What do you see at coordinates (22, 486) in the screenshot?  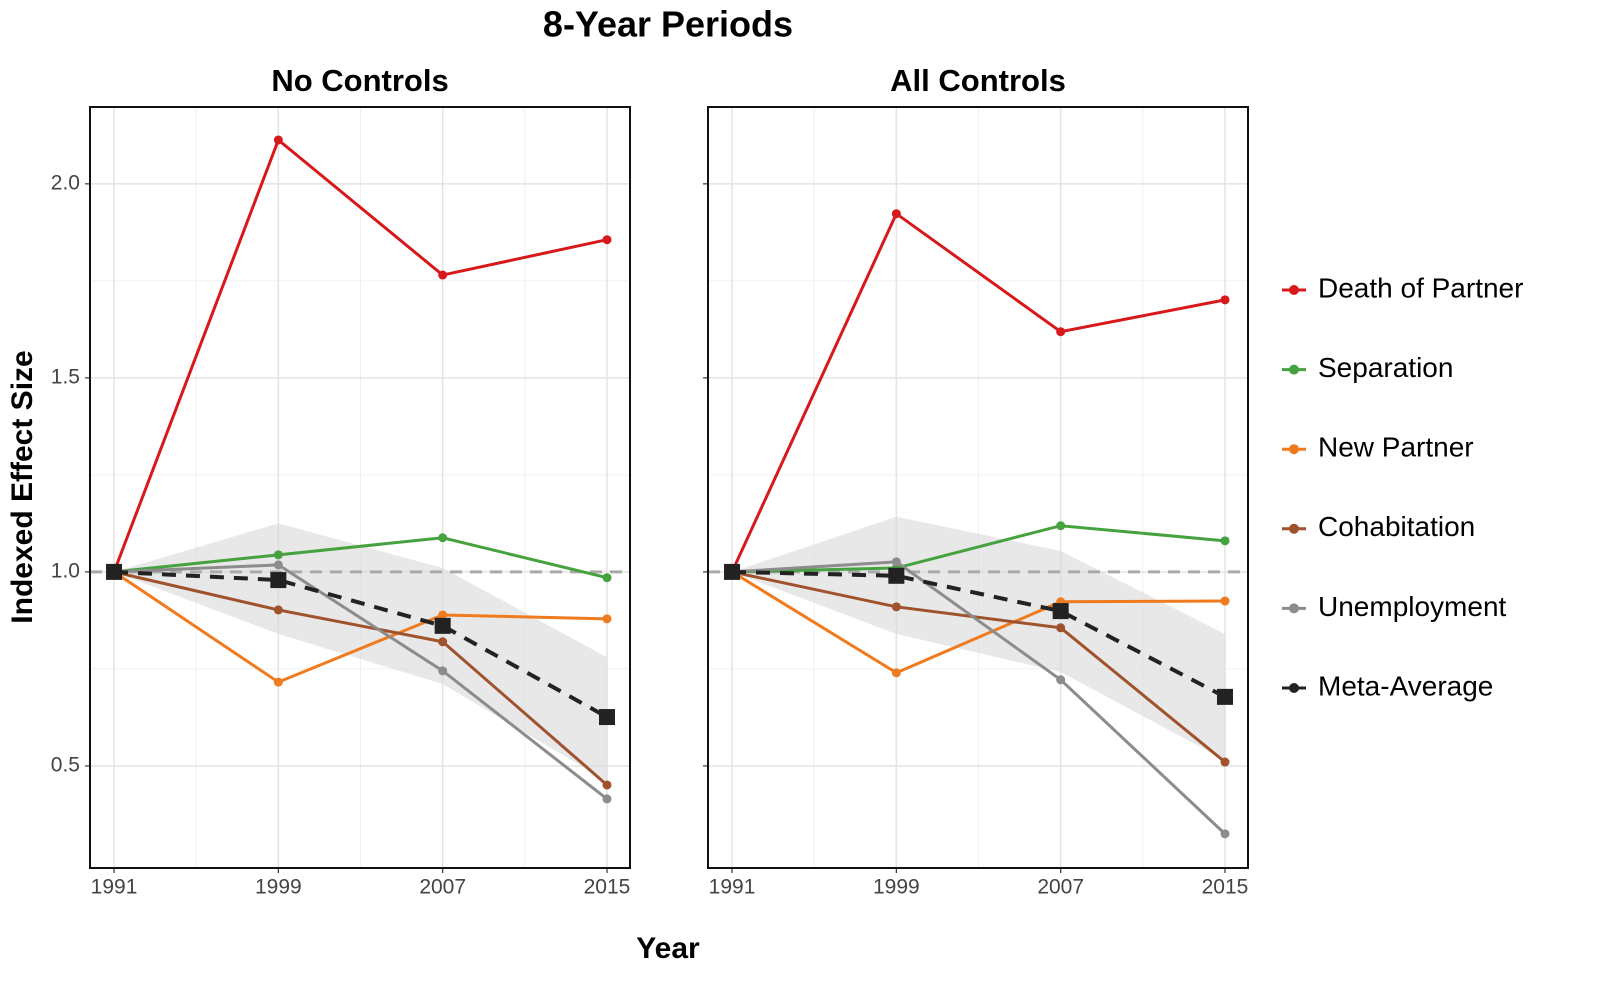 I see `y-axis-label: Indexed Effect Size` at bounding box center [22, 486].